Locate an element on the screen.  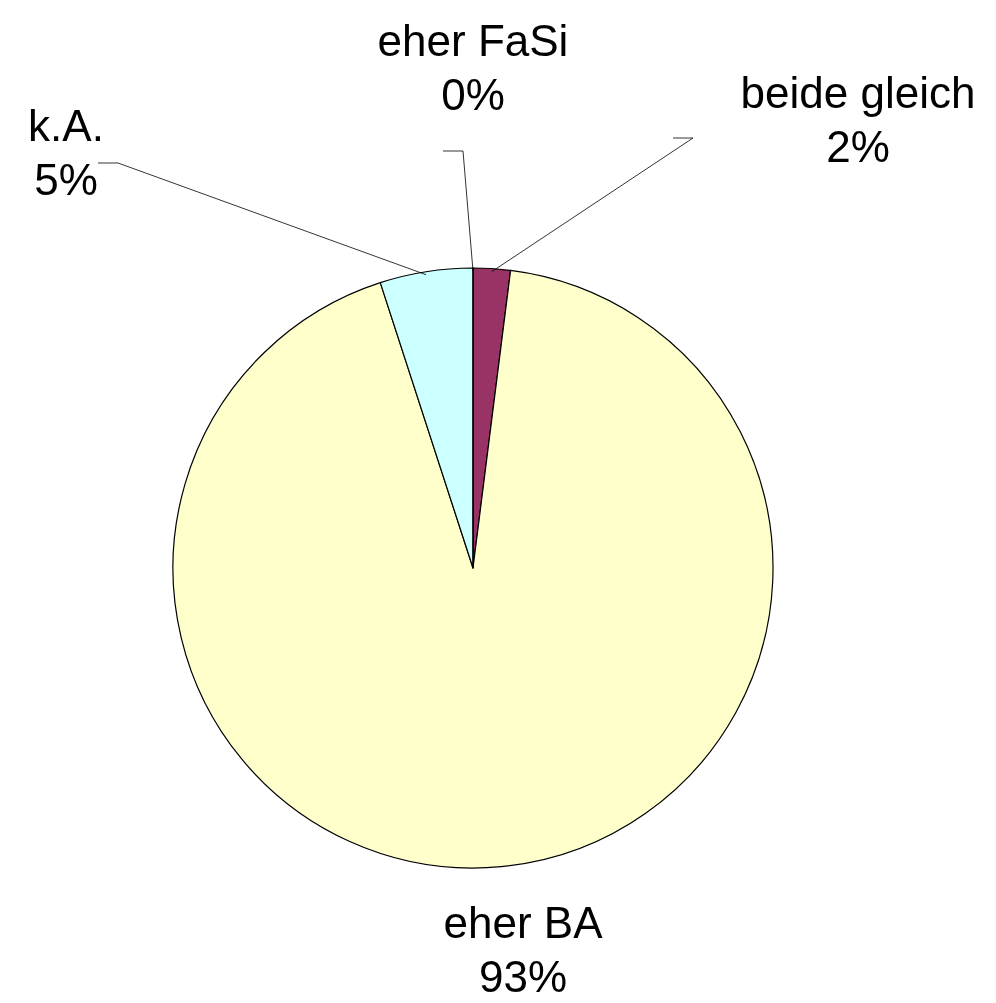
slice-label: k.A. is located at coordinates (66, 125).